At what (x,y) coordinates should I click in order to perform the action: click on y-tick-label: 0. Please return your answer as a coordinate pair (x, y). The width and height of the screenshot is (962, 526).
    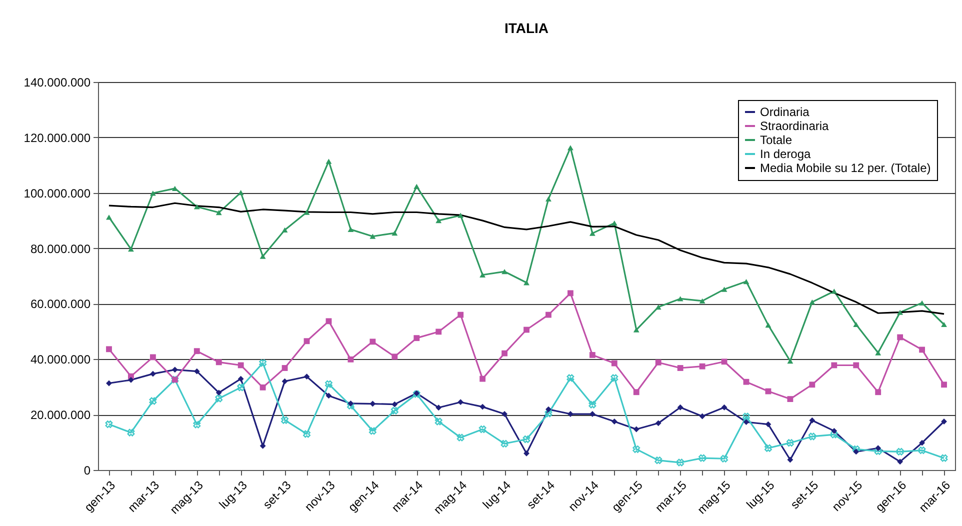
    Looking at the image, I should click on (87, 471).